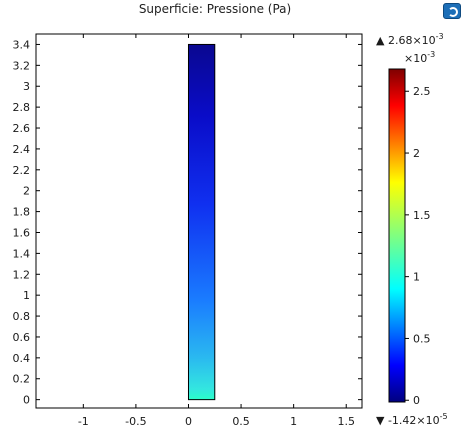 This screenshot has height=434, width=467. I want to click on y-tick-label: 2.6, so click(22, 128).